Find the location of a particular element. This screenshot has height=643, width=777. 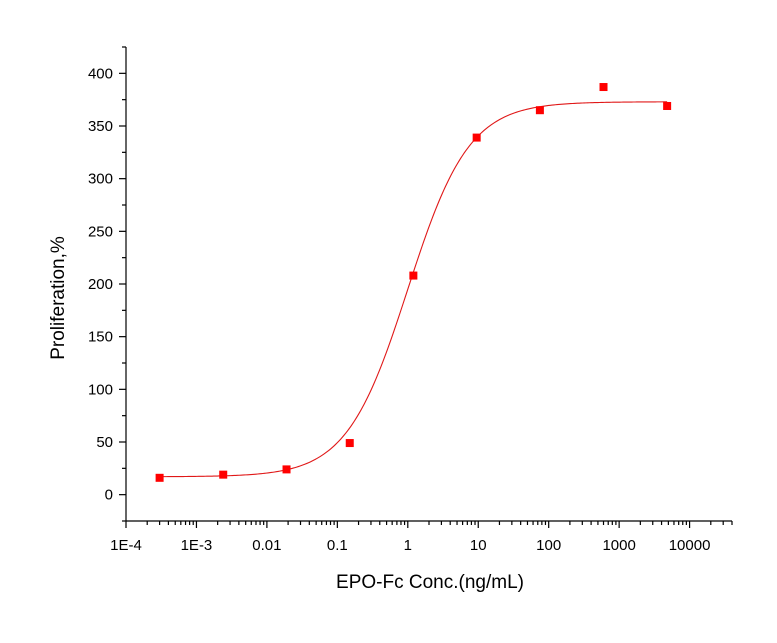

y-tick-label: 200 is located at coordinates (100, 284).